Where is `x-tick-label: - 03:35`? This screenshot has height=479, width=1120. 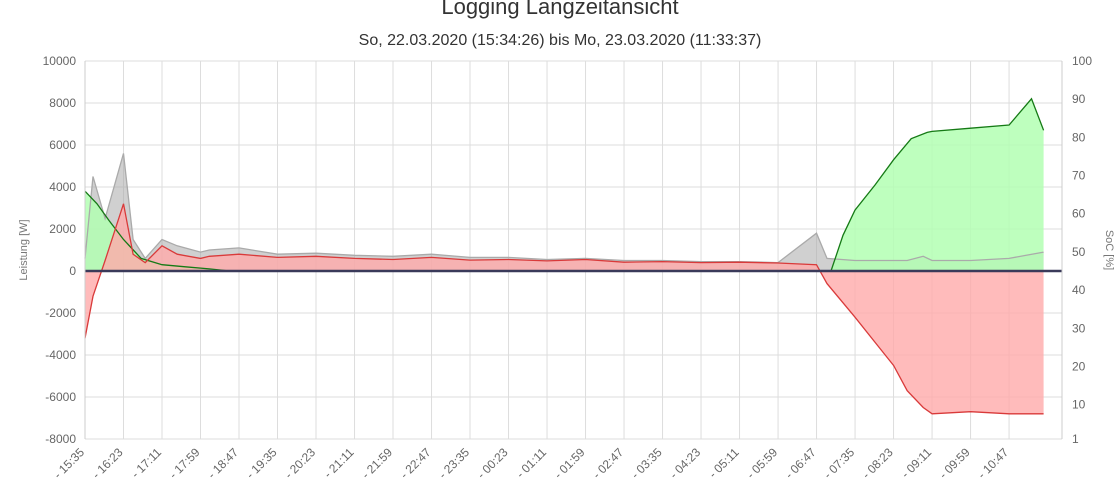
x-tick-label: - 03:35 is located at coordinates (646, 462).